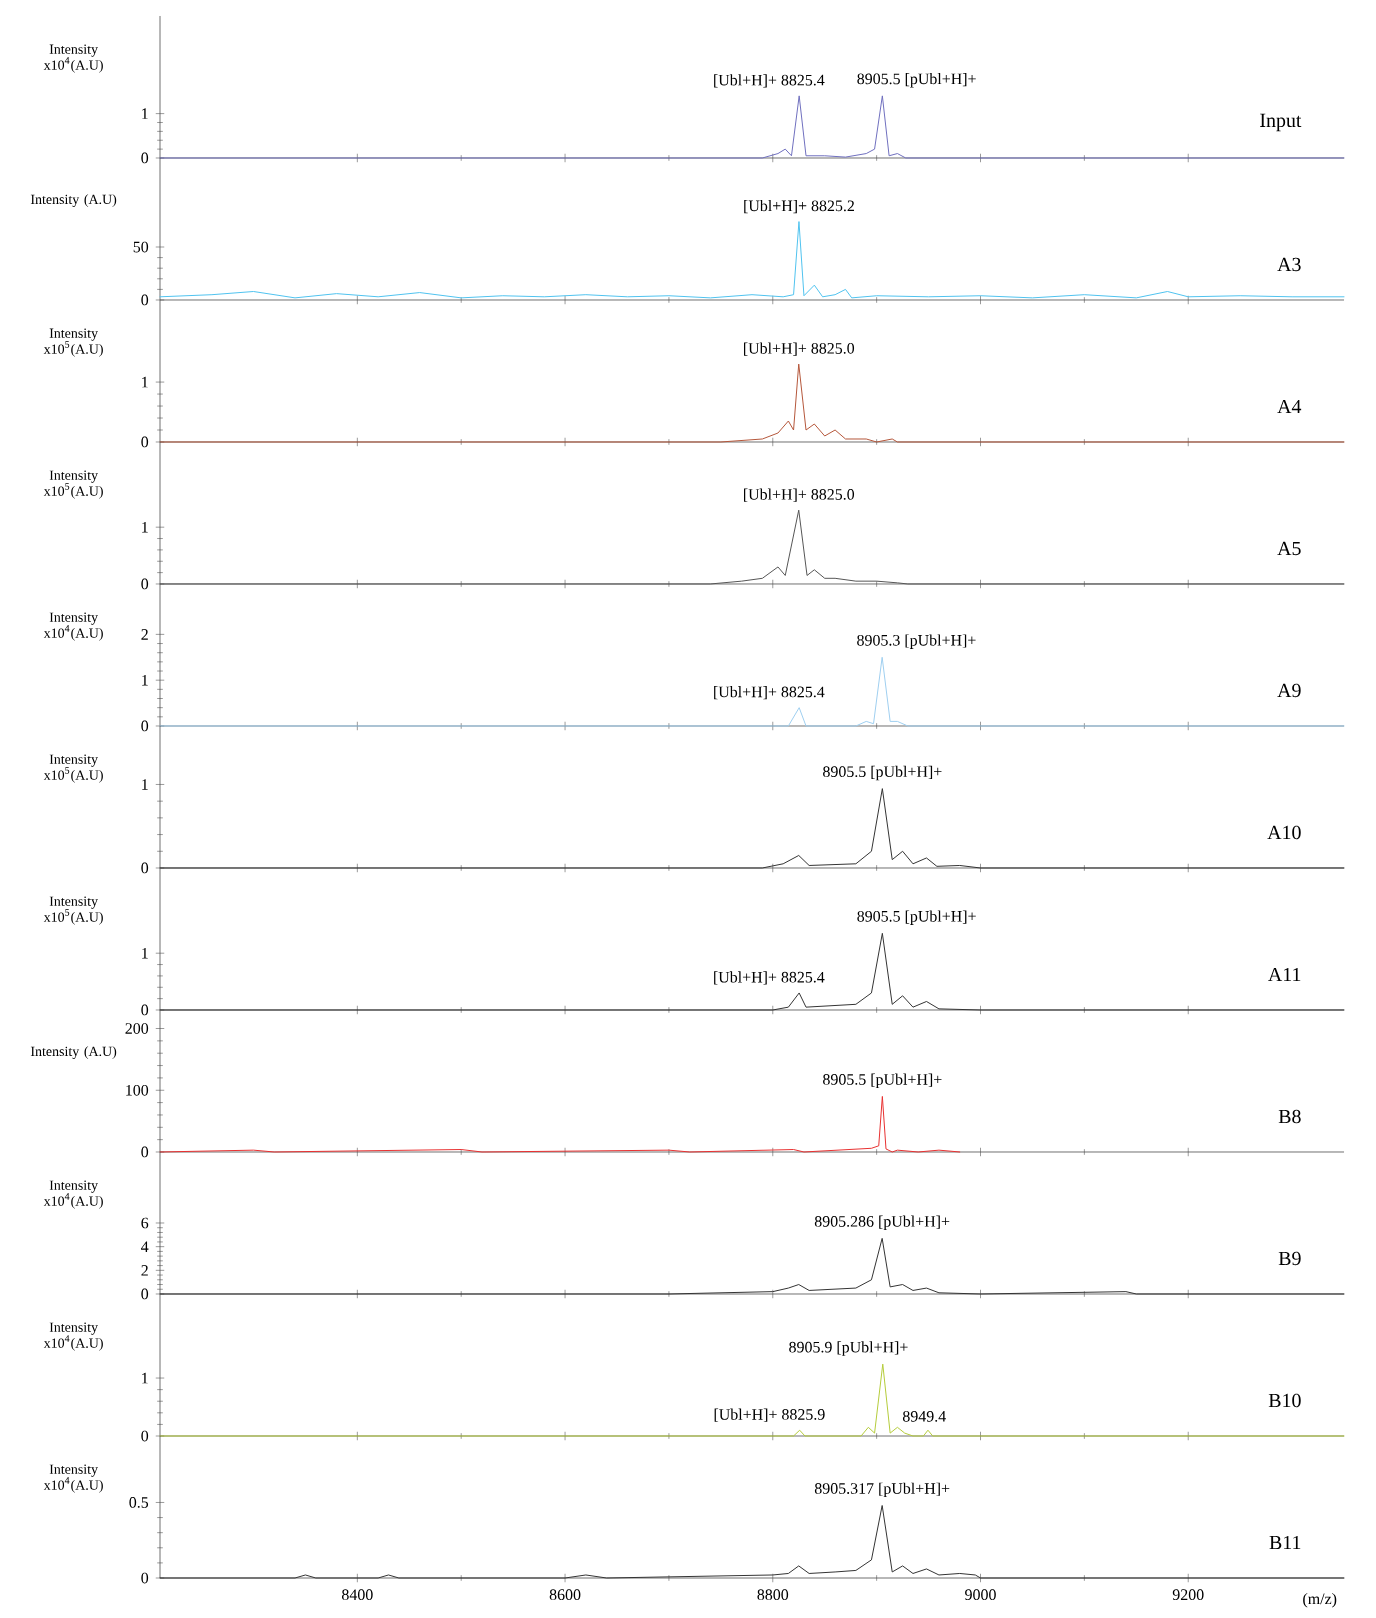 This screenshot has width=1376, height=1618. I want to click on series-label: Input, so click(1281, 122).